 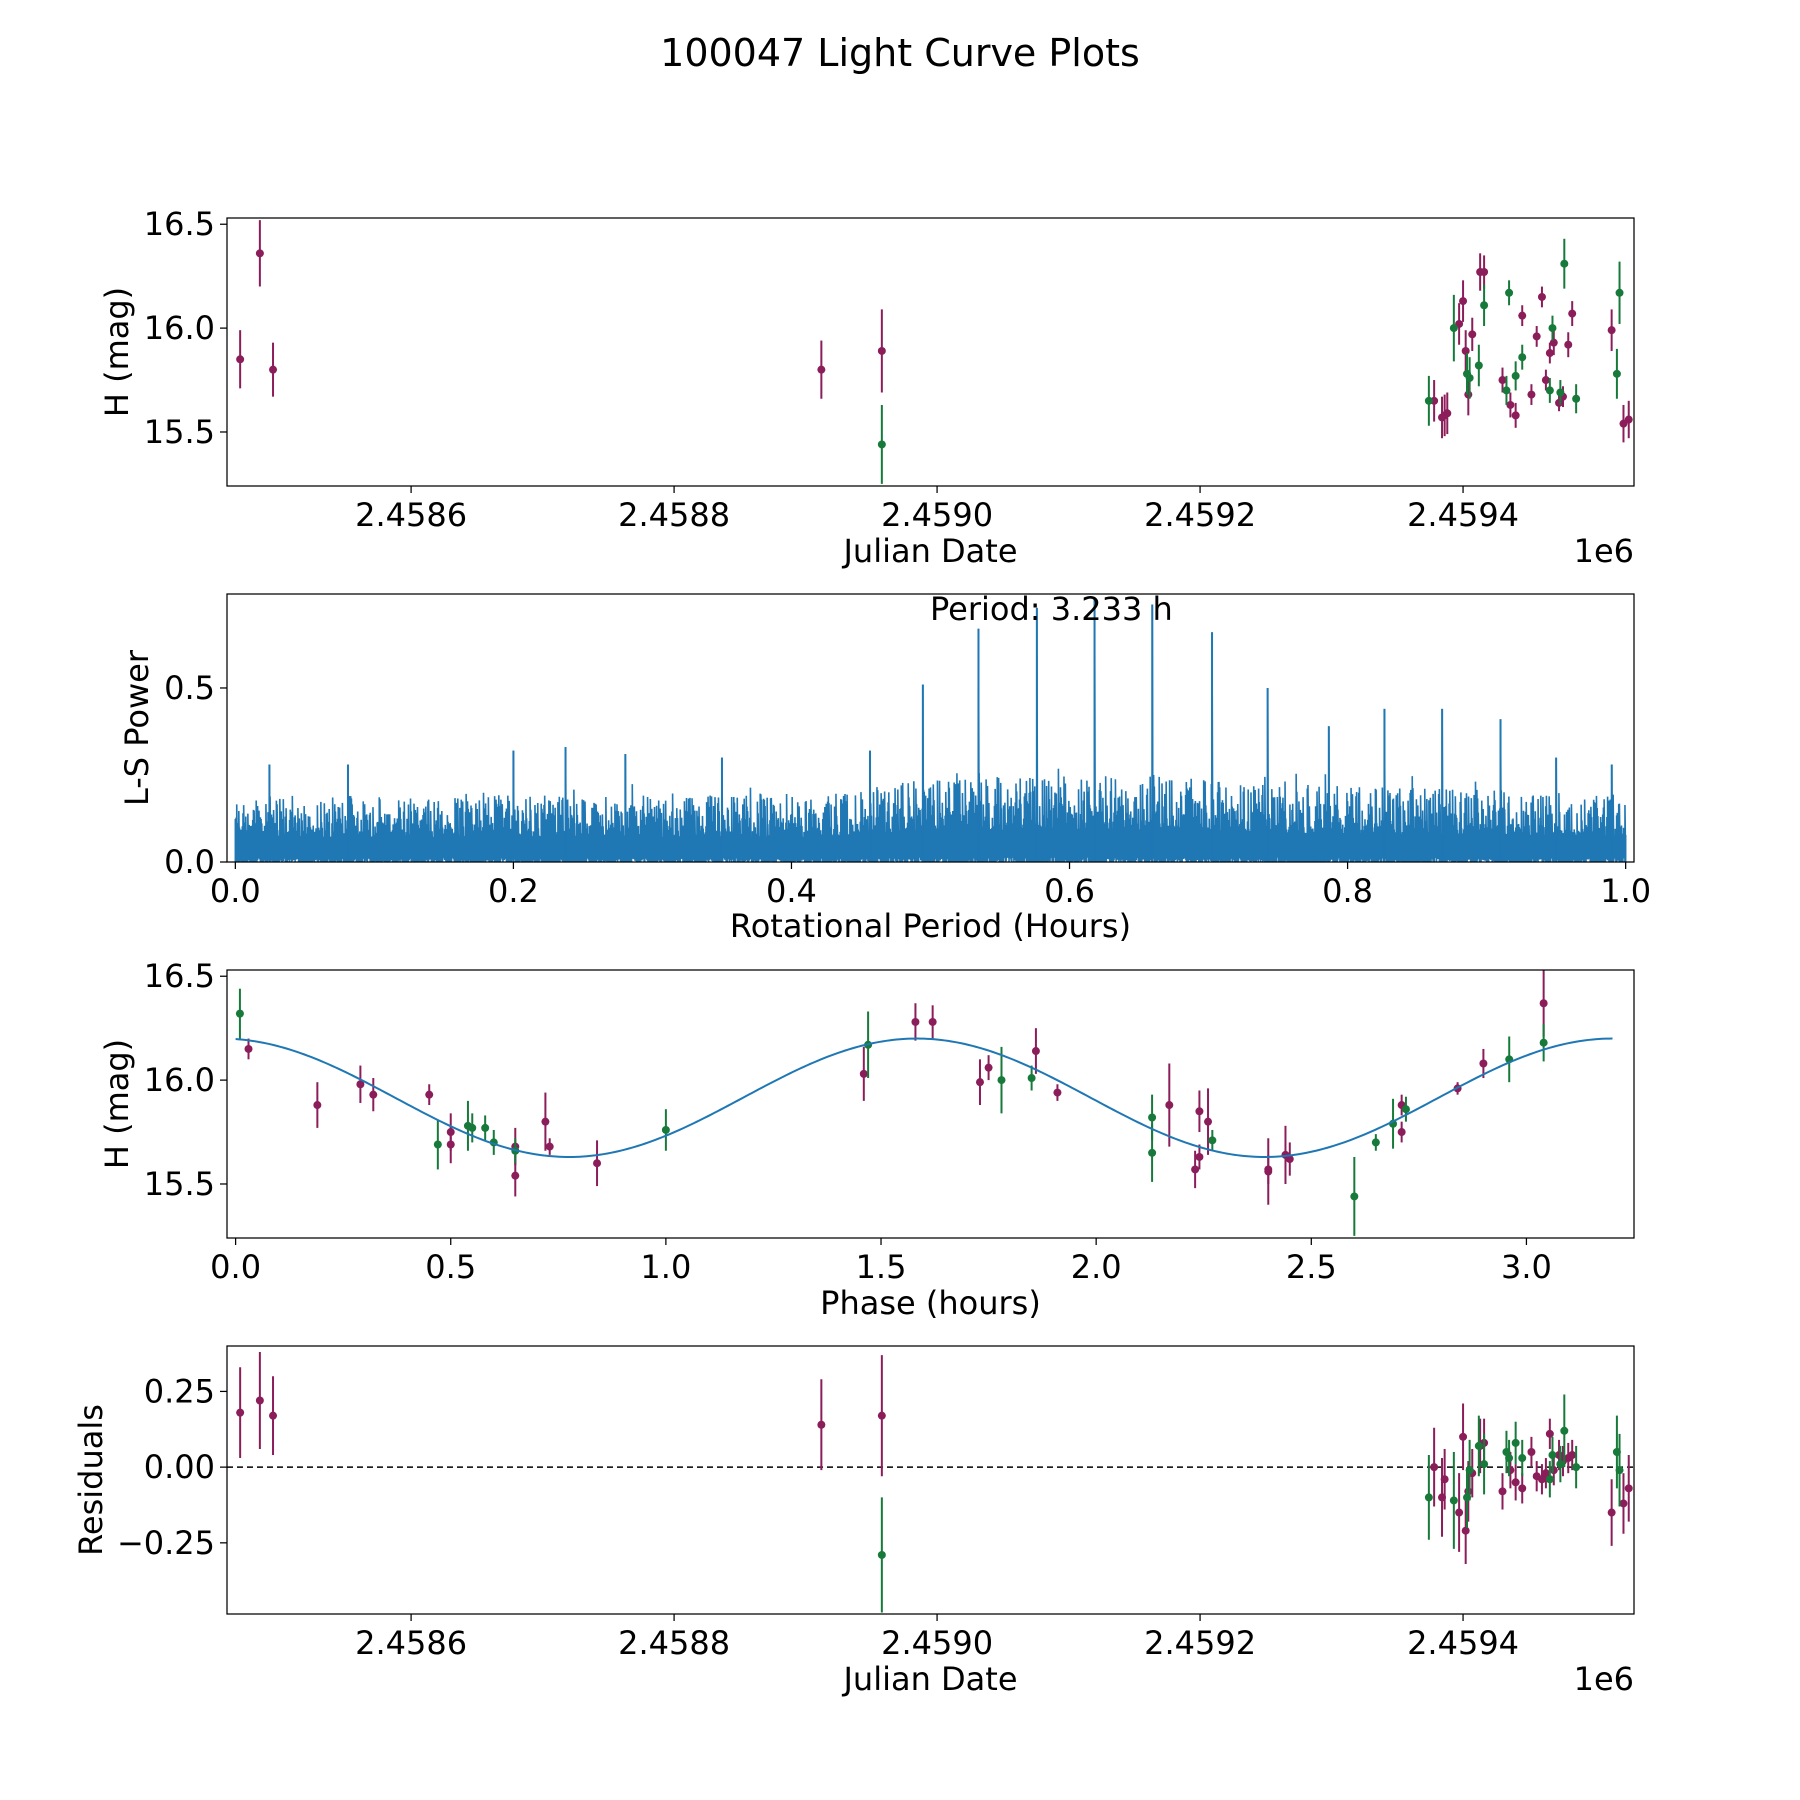 What do you see at coordinates (1069, 891) in the screenshot?
I see `x-tick-label: 0.6` at bounding box center [1069, 891].